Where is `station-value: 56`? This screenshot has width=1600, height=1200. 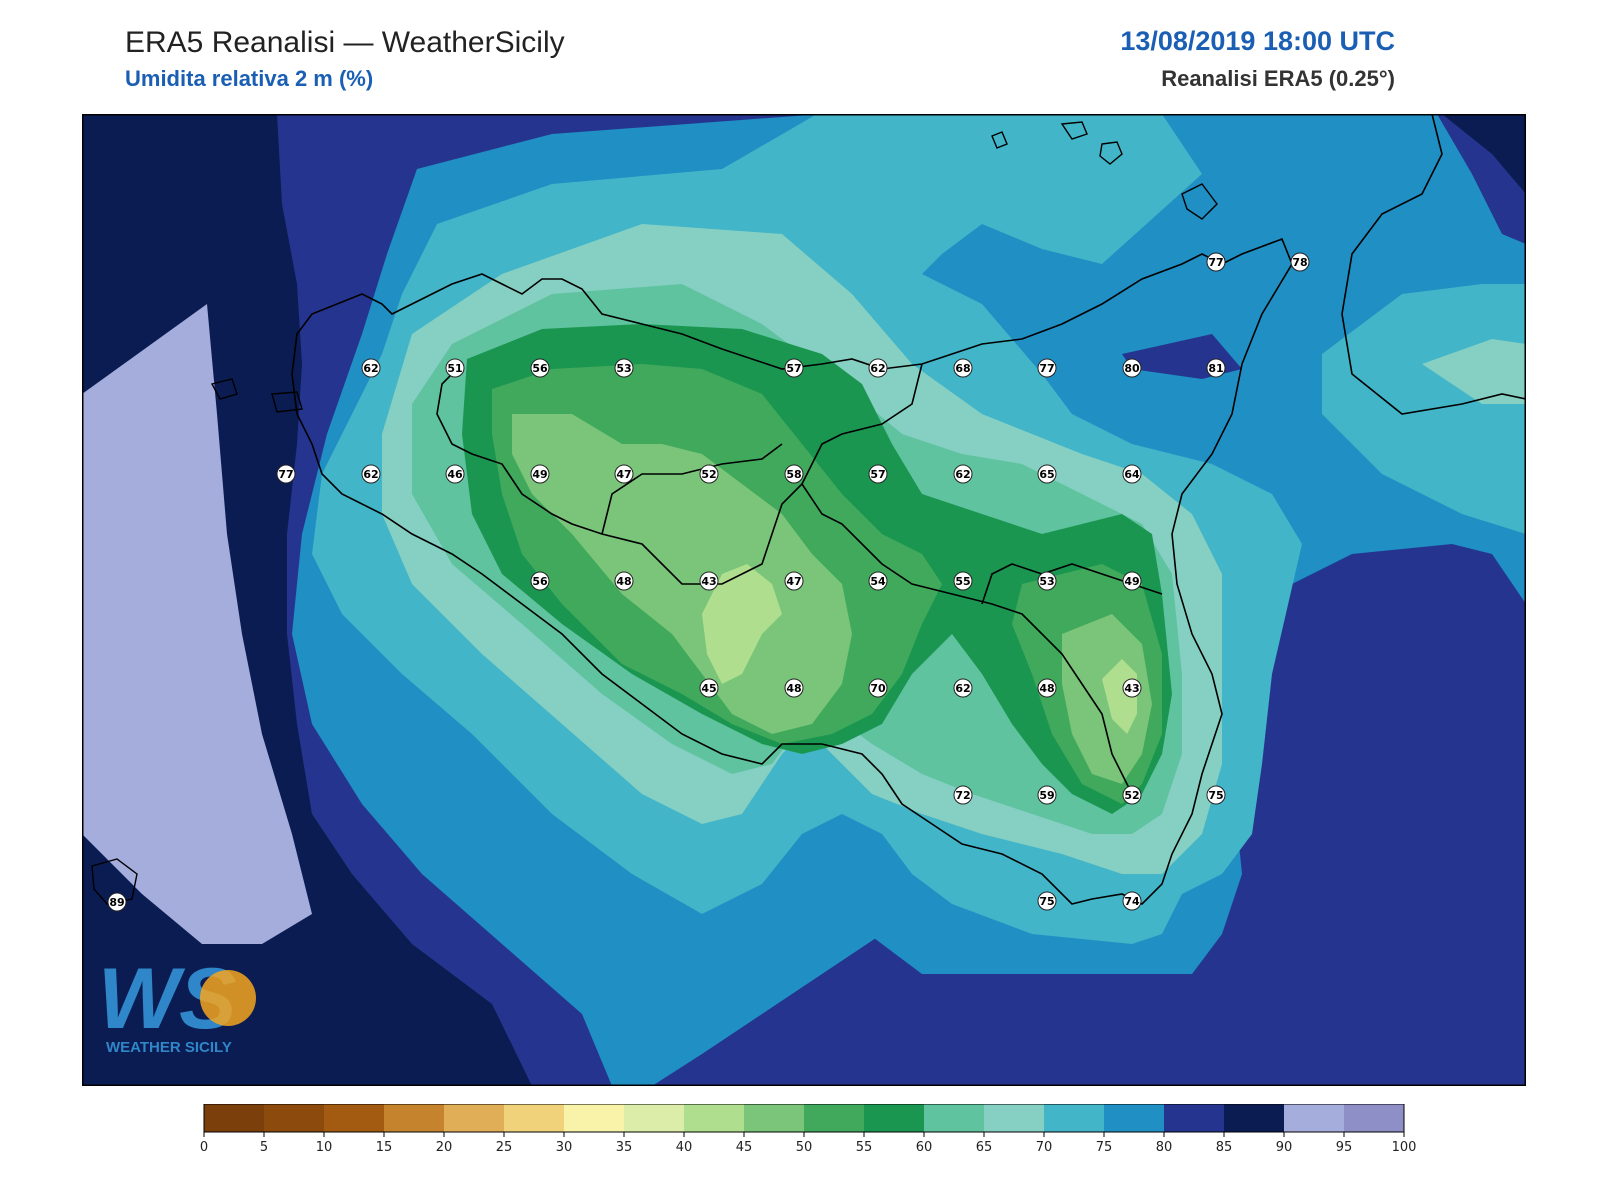 station-value: 56 is located at coordinates (540, 581).